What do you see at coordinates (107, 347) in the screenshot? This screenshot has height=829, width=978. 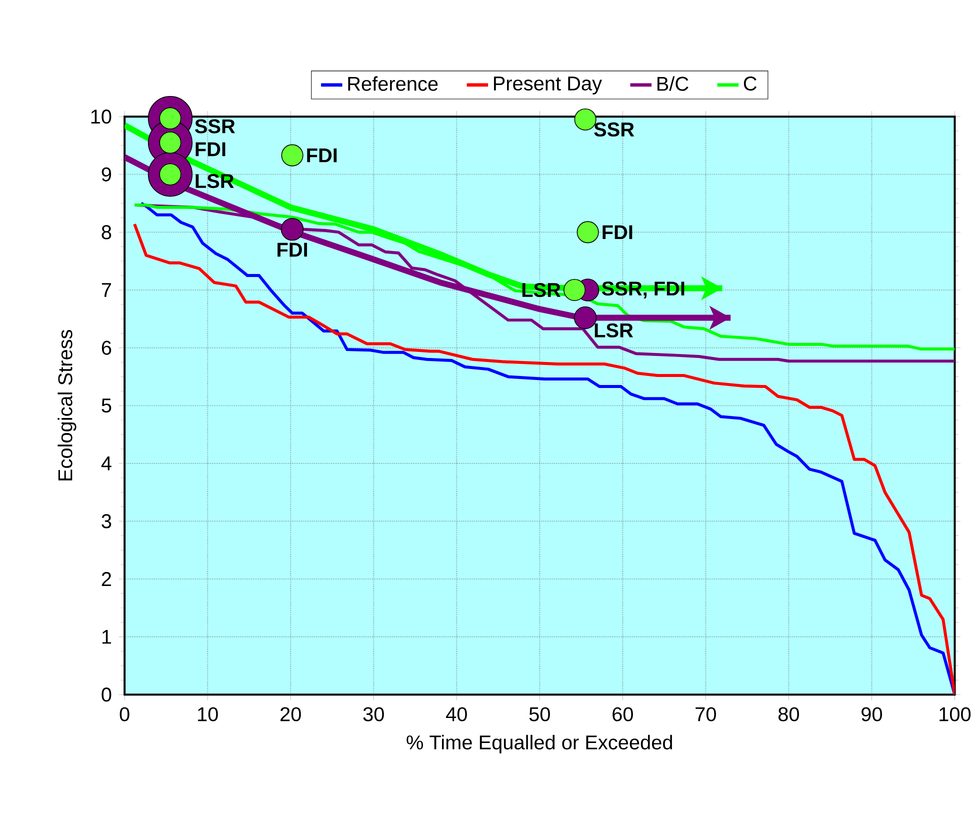 I see `y-tick-label: 6` at bounding box center [107, 347].